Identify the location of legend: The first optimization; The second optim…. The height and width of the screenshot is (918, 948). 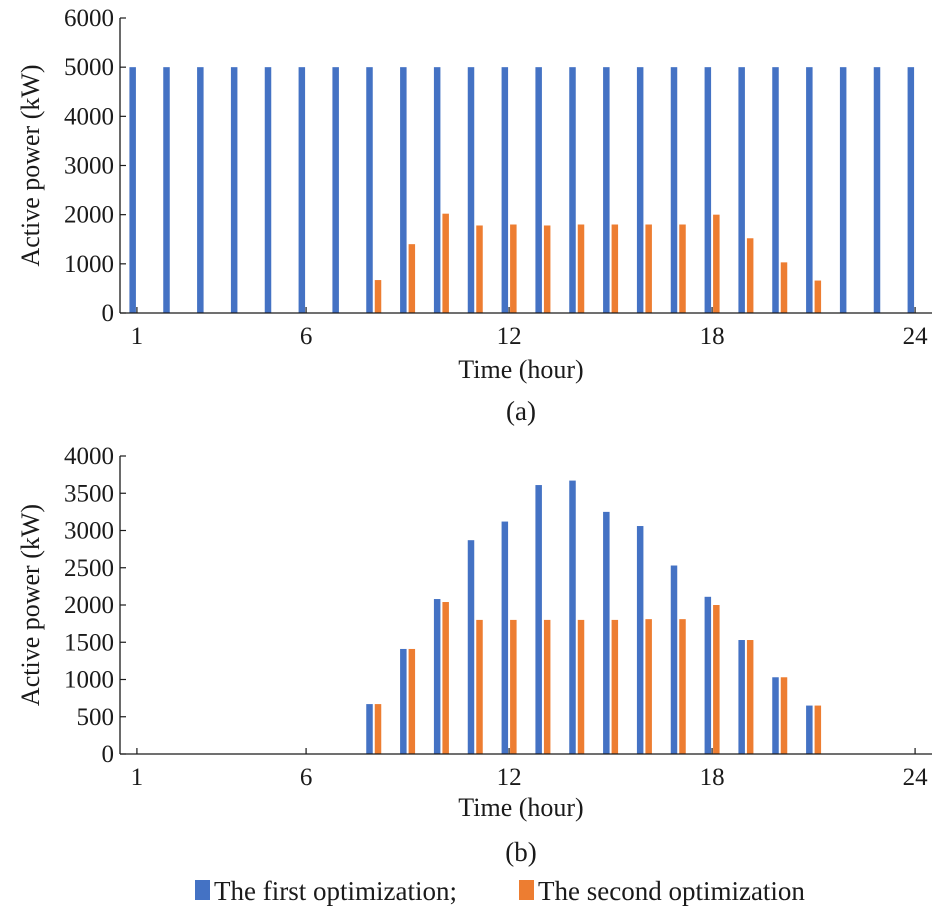
(500, 891).